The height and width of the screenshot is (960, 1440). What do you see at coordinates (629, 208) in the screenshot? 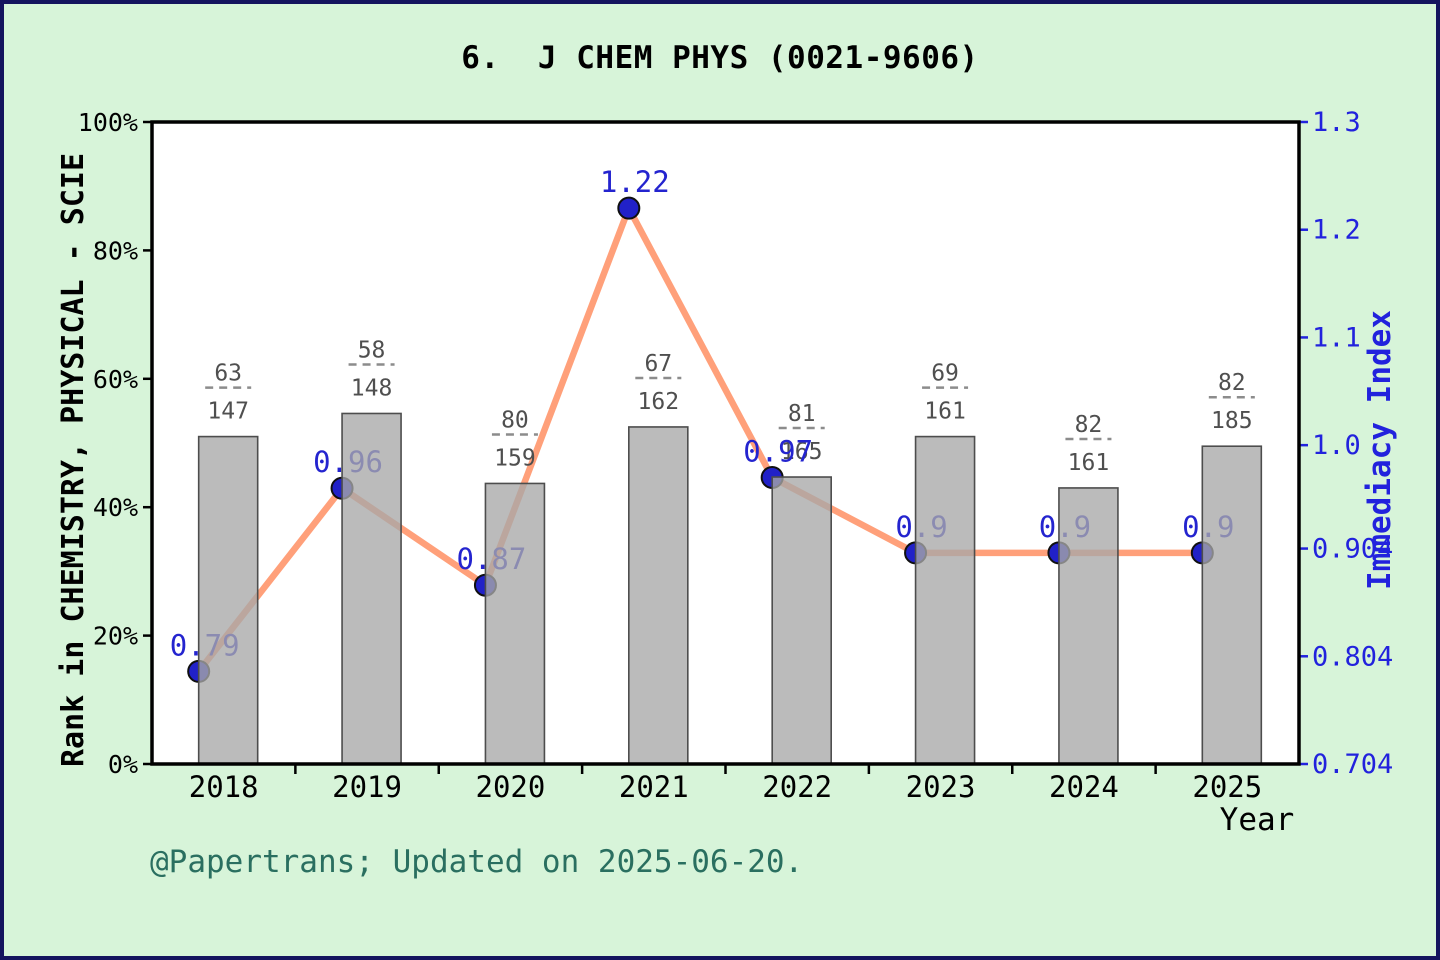
I see `data-point-marker` at bounding box center [629, 208].